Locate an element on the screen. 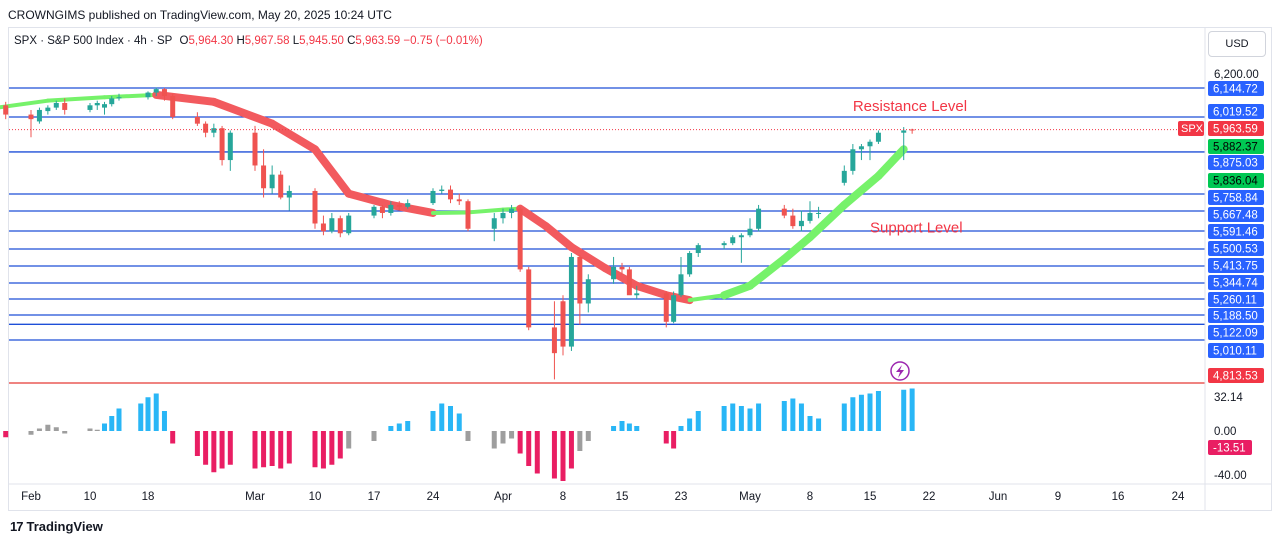 The width and height of the screenshot is (1281, 546). close-value: 5,963.59 is located at coordinates (378, 41).